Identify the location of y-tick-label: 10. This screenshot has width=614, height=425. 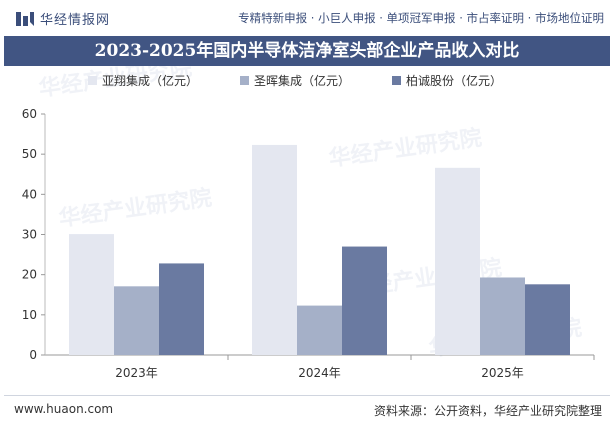
(29, 315).